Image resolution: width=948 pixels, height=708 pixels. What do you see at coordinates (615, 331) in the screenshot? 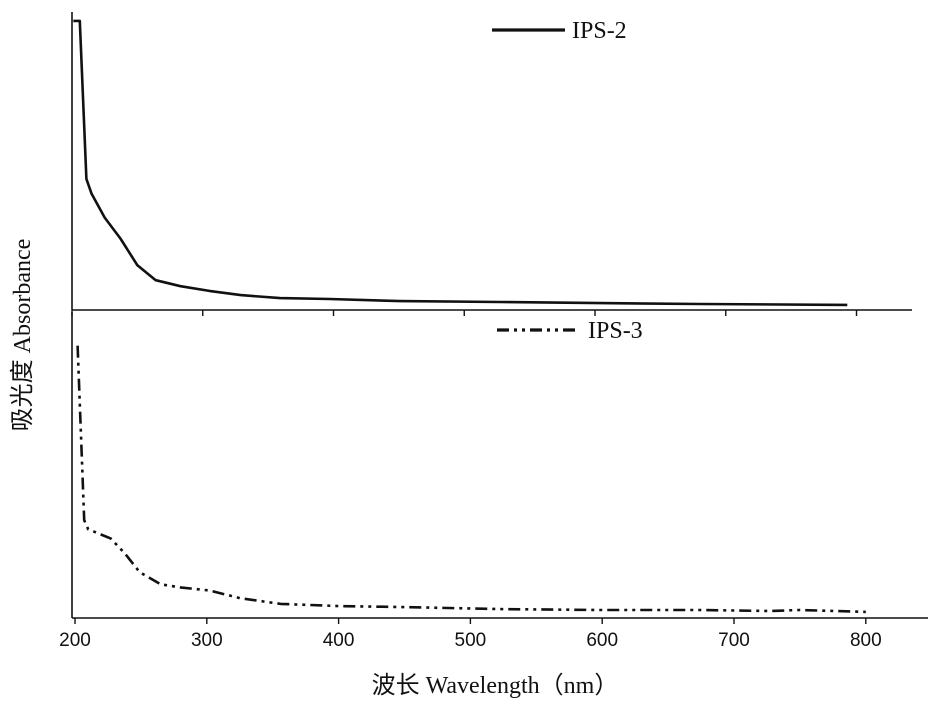
I see `legend-label-ips-3: IPS-3` at bounding box center [615, 331].